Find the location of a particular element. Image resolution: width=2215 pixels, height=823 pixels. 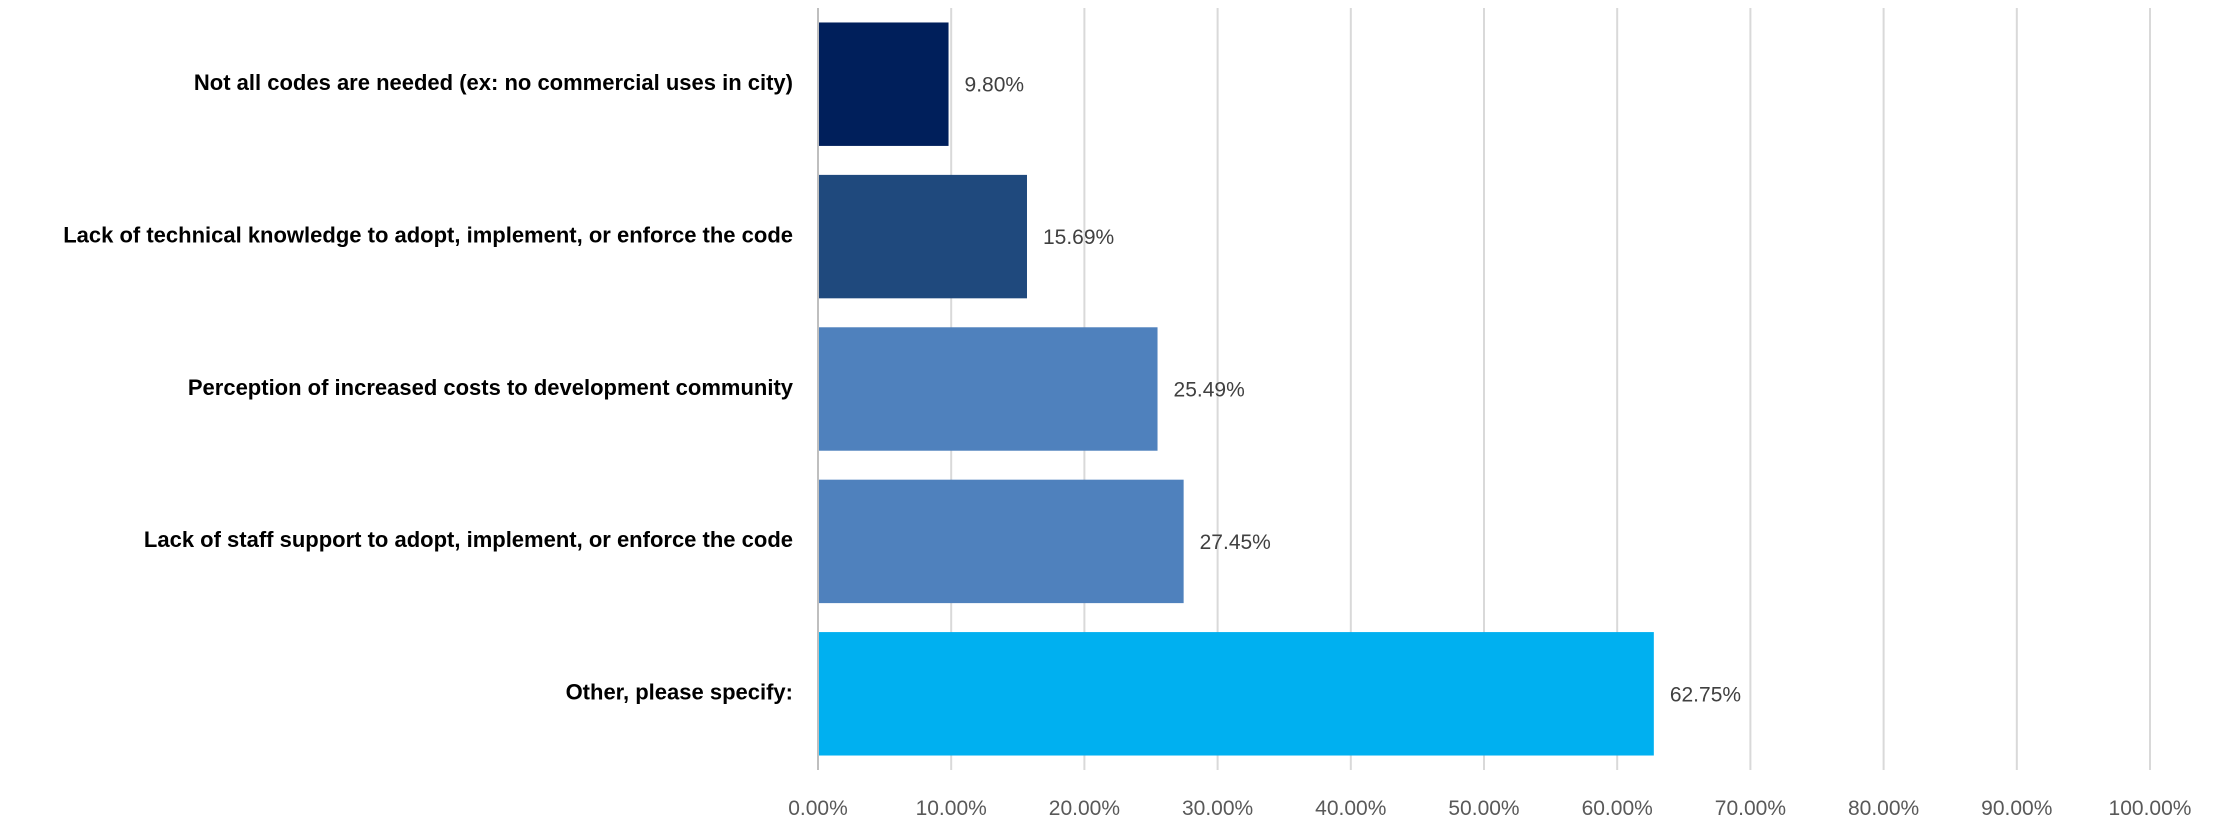

x-tick-label: 60.00% is located at coordinates (1617, 808).